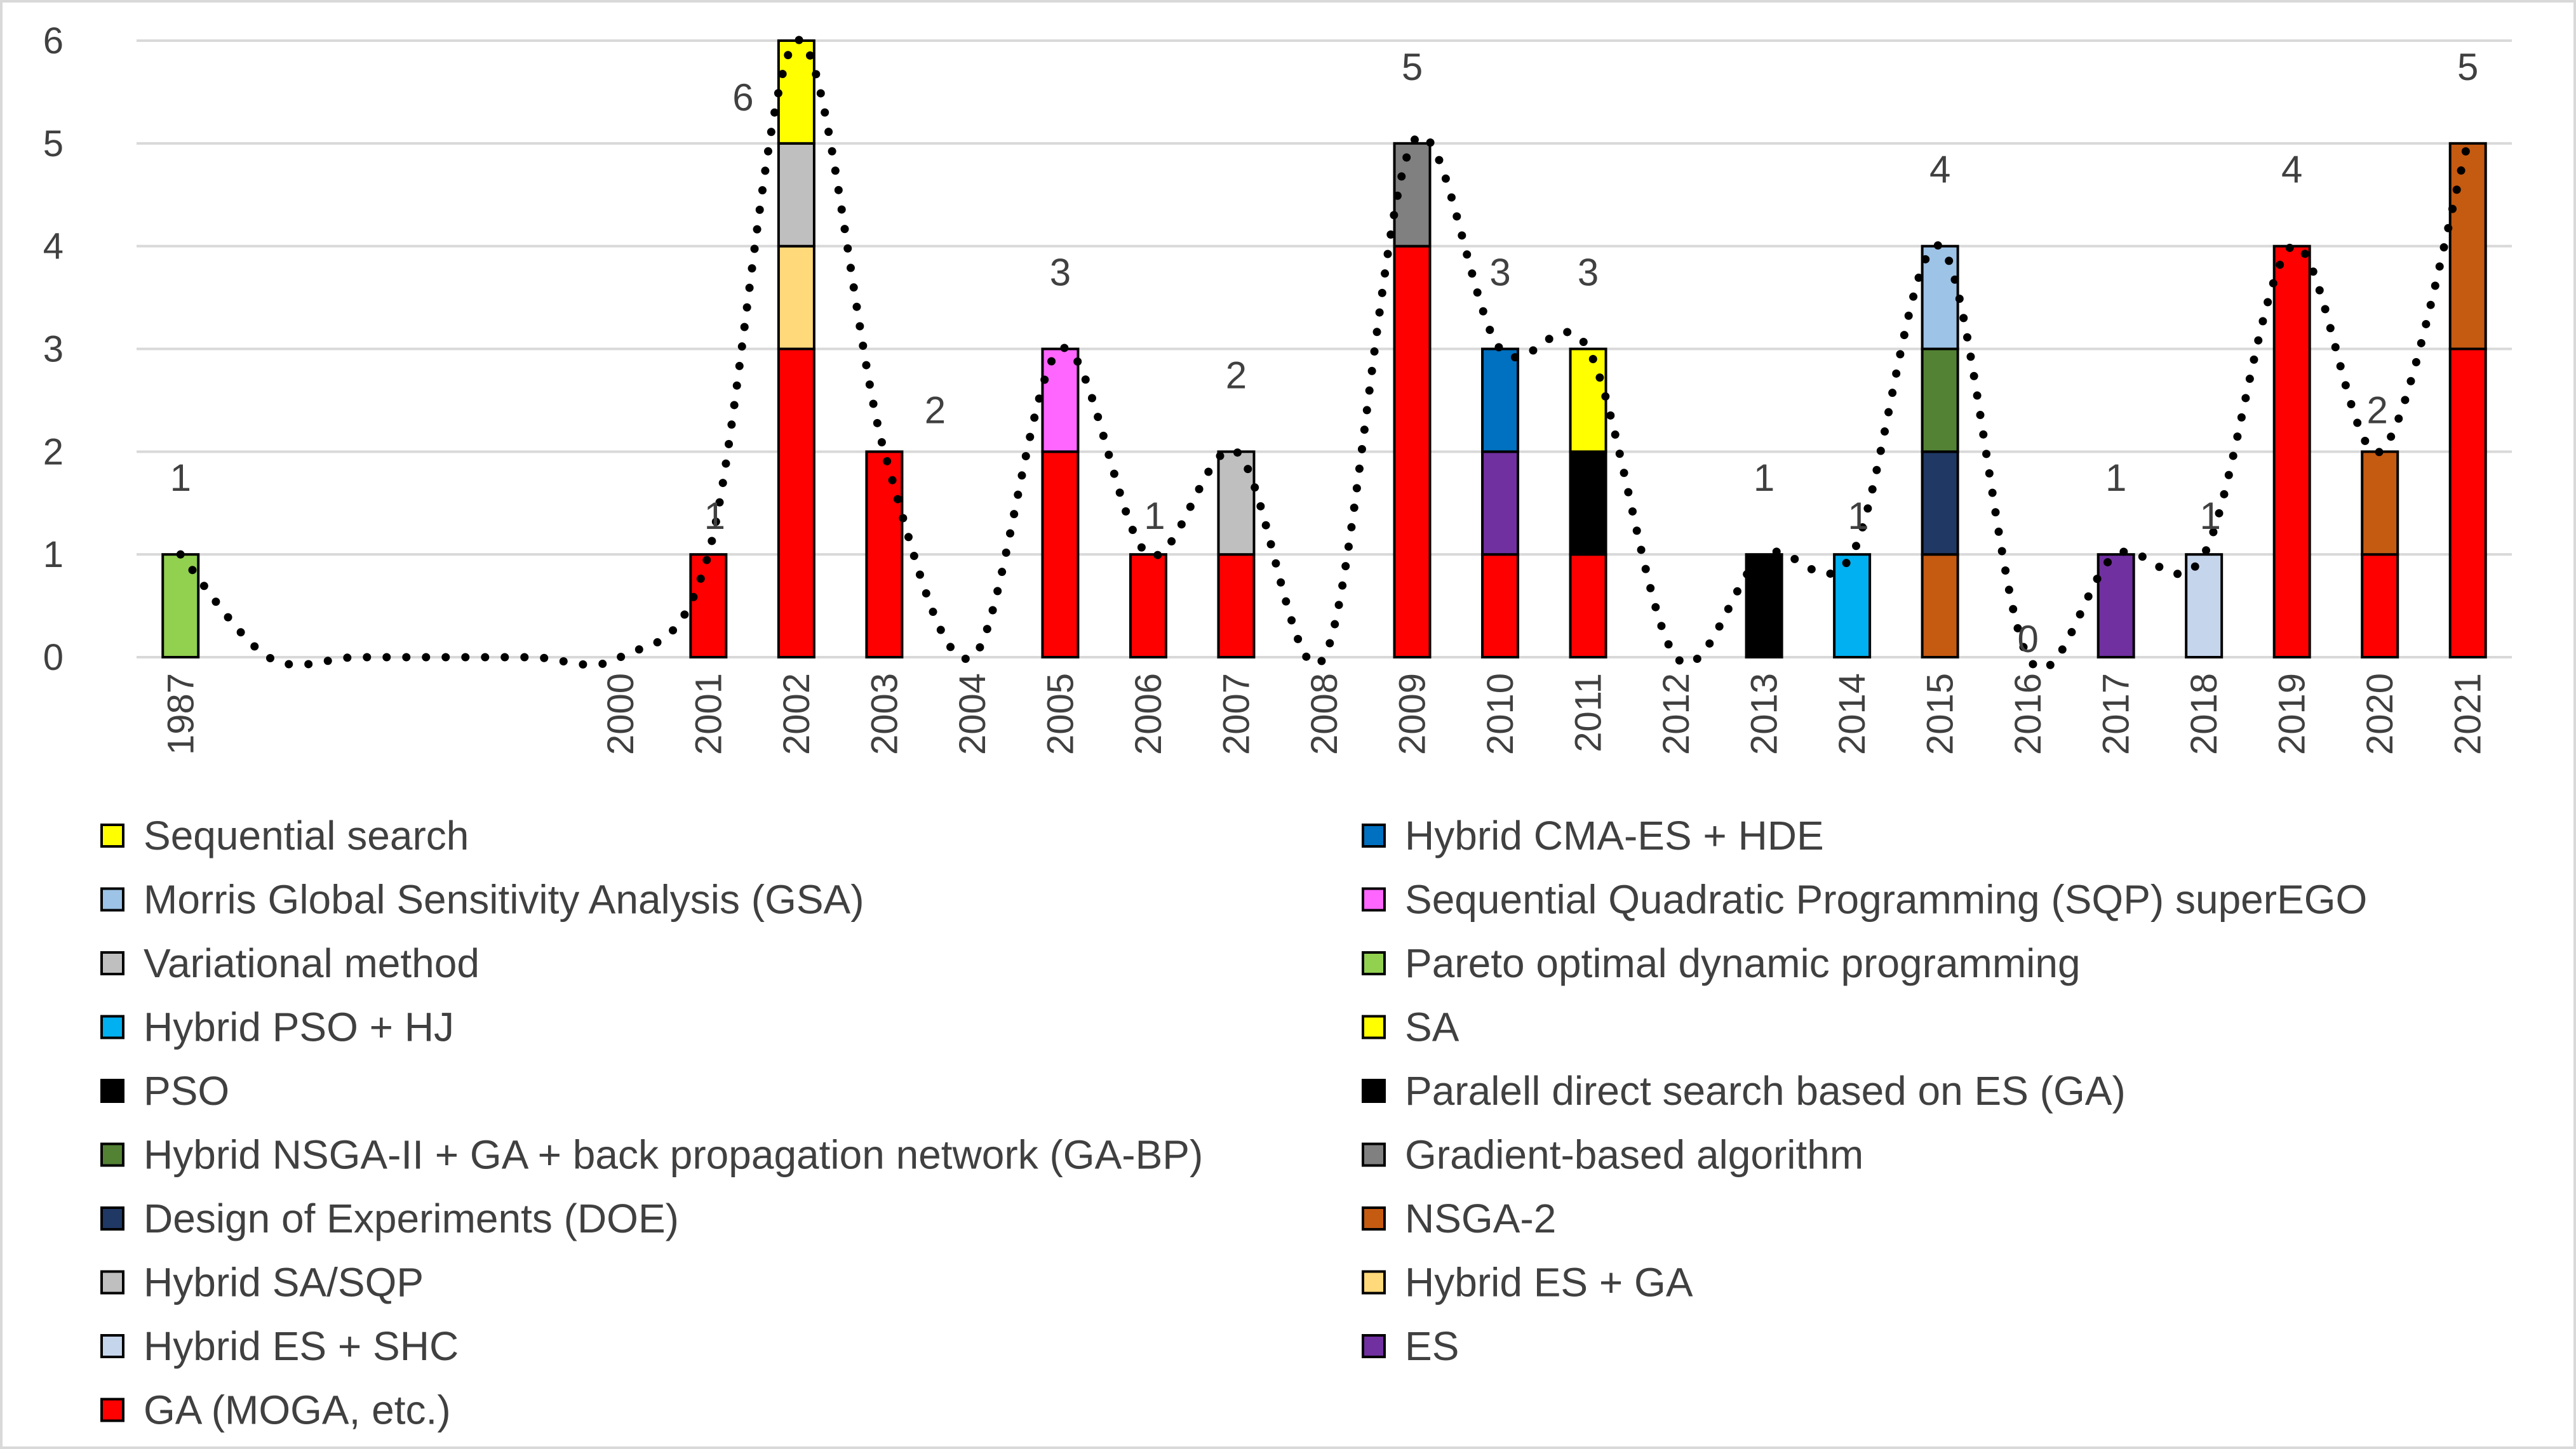 The image size is (2576, 1449). I want to click on bar-segment-paralell-direct-search-based-on-es-ga, so click(1588, 503).